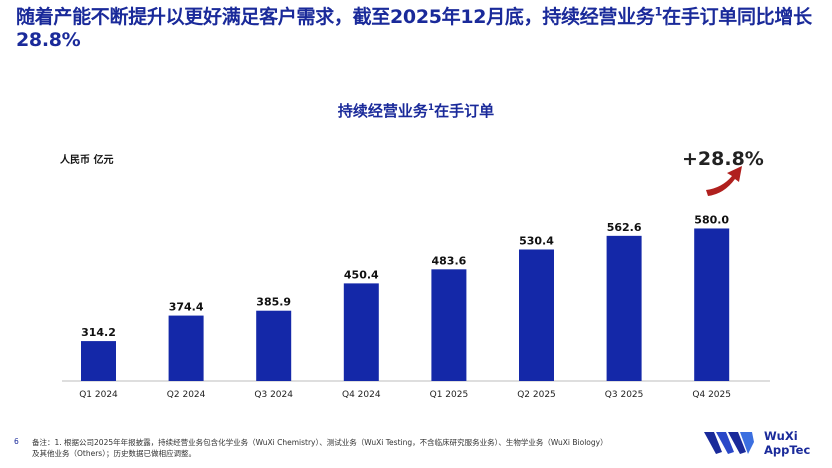 The image size is (832, 468). What do you see at coordinates (536, 395) in the screenshot?
I see `x-tick-label: Q2 2025` at bounding box center [536, 395].